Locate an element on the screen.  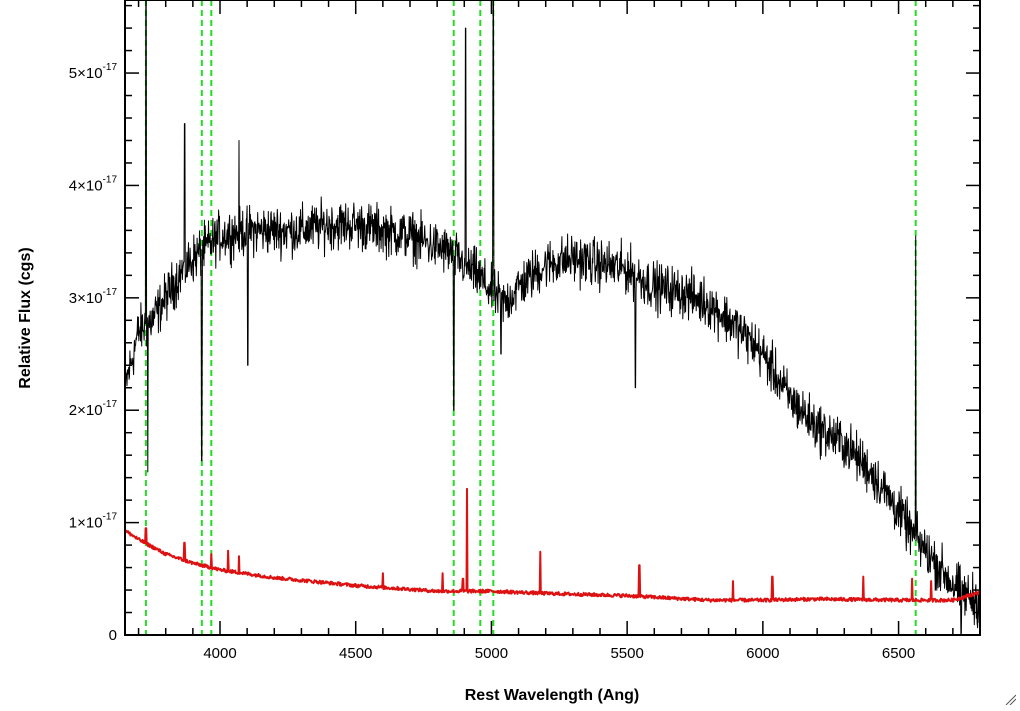
y-axis-label: Relative Flux (cgs) is located at coordinates (25, 317).